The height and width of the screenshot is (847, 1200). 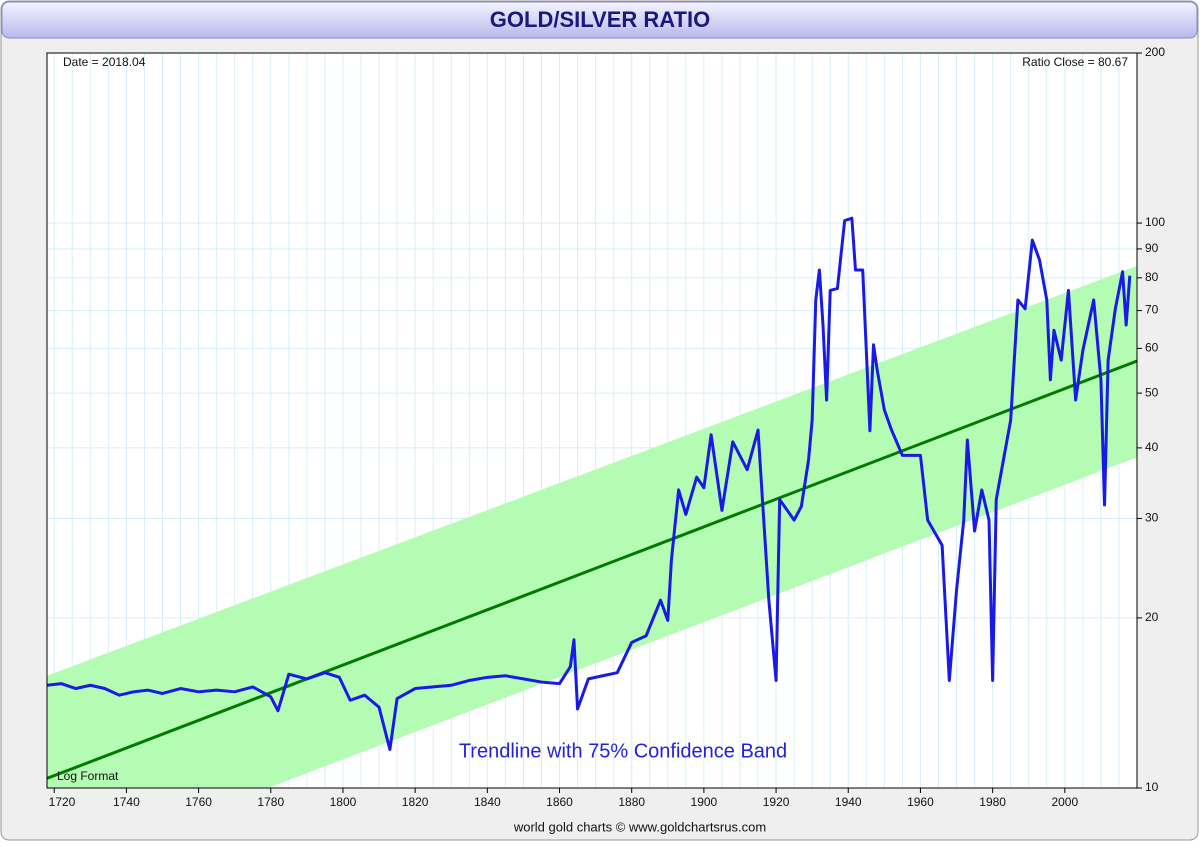 I want to click on x-tick-label: 1840, so click(x=487, y=802).